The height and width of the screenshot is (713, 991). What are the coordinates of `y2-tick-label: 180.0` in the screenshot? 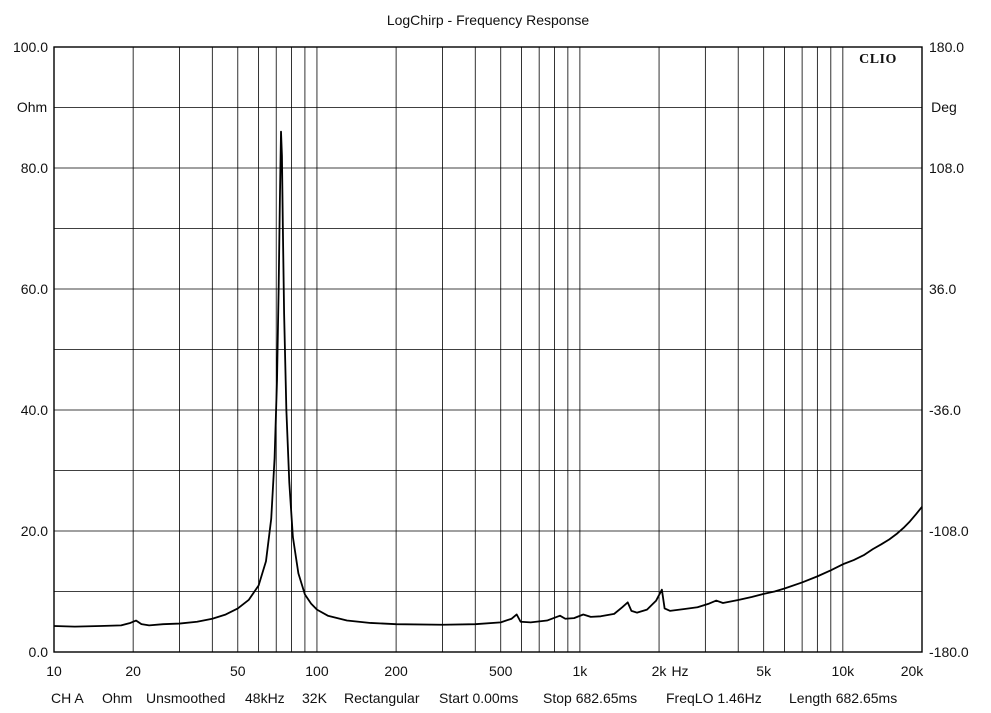 It's located at (946, 47).